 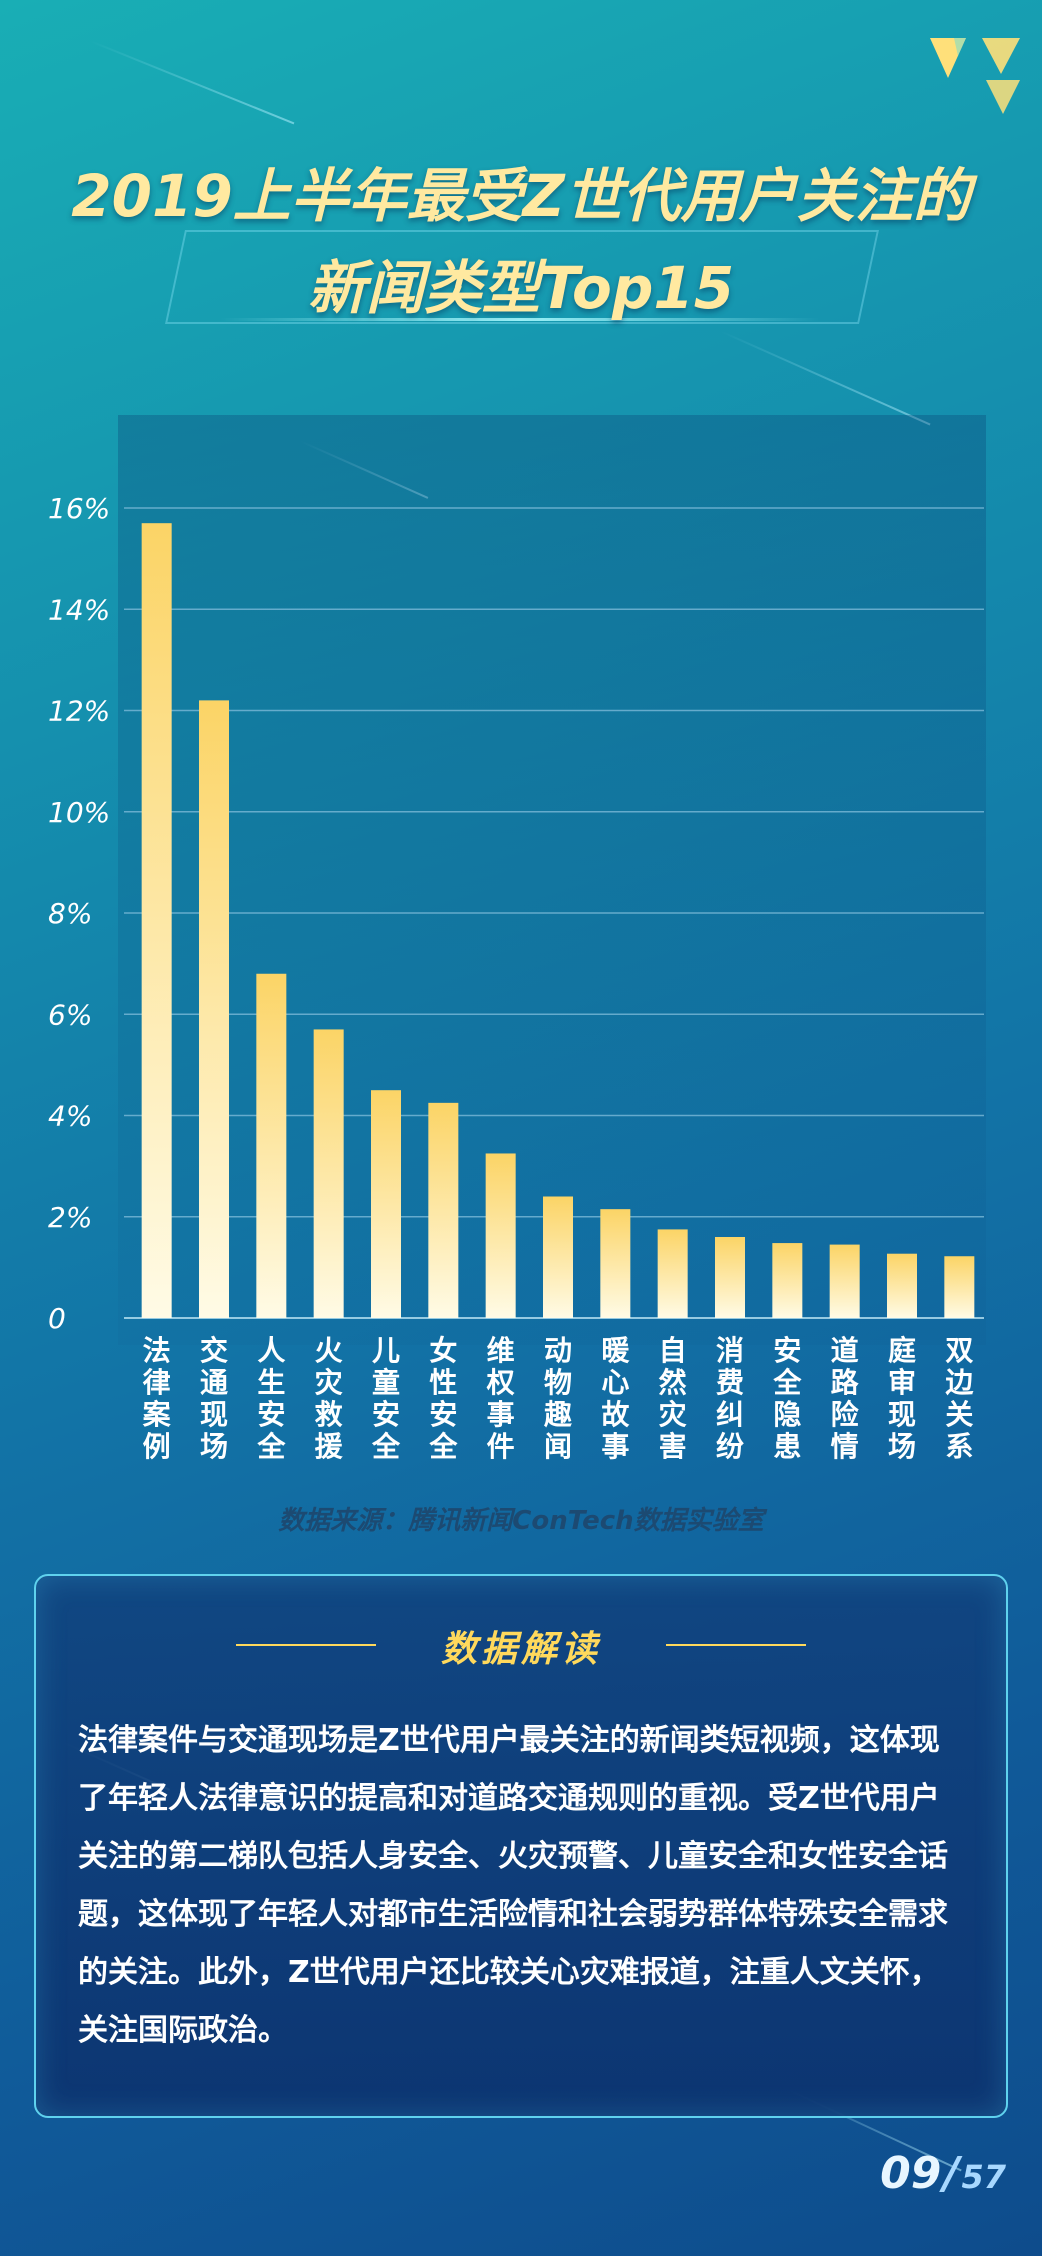 What do you see at coordinates (911, 2173) in the screenshot?
I see `page-current: 09` at bounding box center [911, 2173].